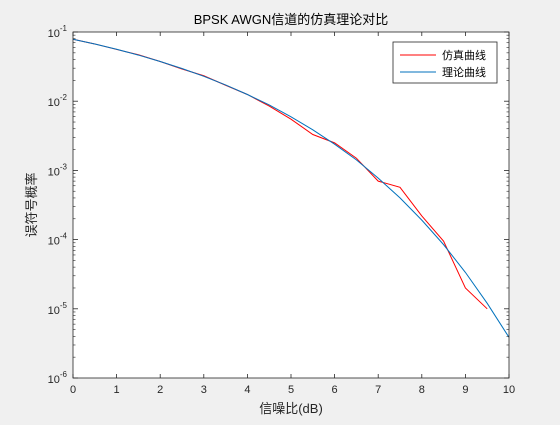 Image resolution: width=560 pixels, height=425 pixels. Describe the element at coordinates (31, 204) in the screenshot. I see `y-axis-title: 误符号概率` at that location.